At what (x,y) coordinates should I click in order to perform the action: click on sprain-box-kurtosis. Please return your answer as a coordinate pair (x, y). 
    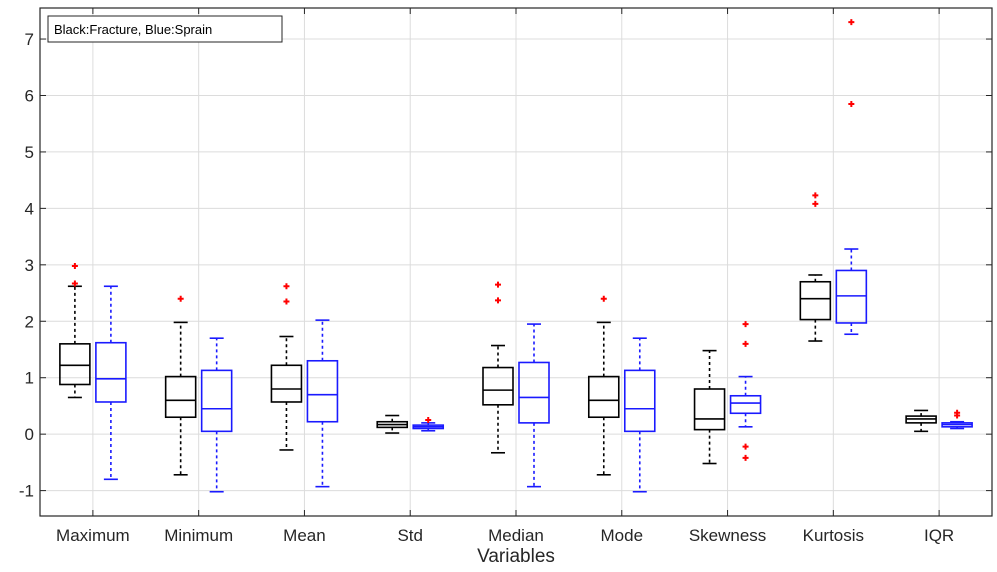
    Looking at the image, I should click on (851, 177).